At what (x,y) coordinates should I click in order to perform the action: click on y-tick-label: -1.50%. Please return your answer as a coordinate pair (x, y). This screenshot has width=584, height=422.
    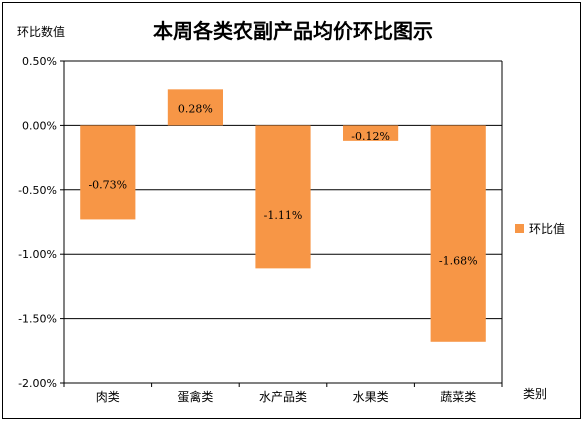
    Looking at the image, I should click on (37, 319).